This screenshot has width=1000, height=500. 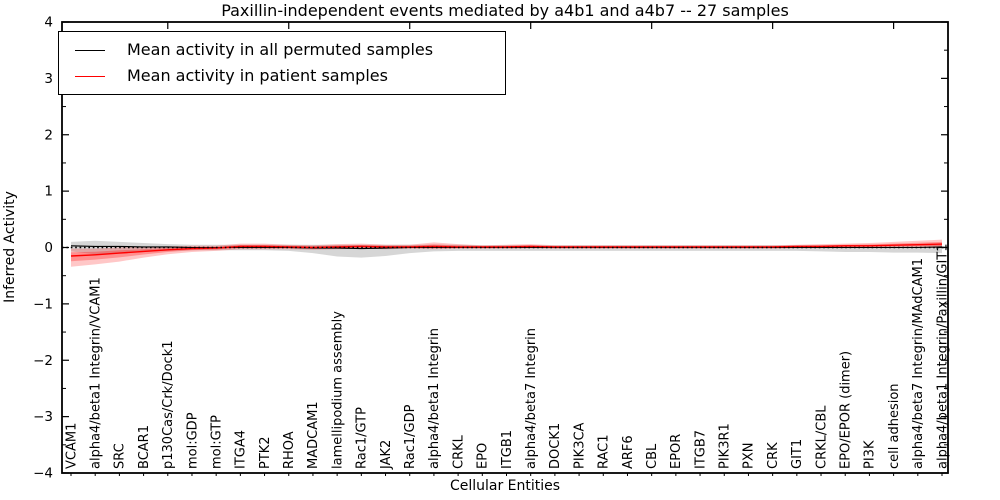 I want to click on x-category-label: DOCK1, so click(x=555, y=446).